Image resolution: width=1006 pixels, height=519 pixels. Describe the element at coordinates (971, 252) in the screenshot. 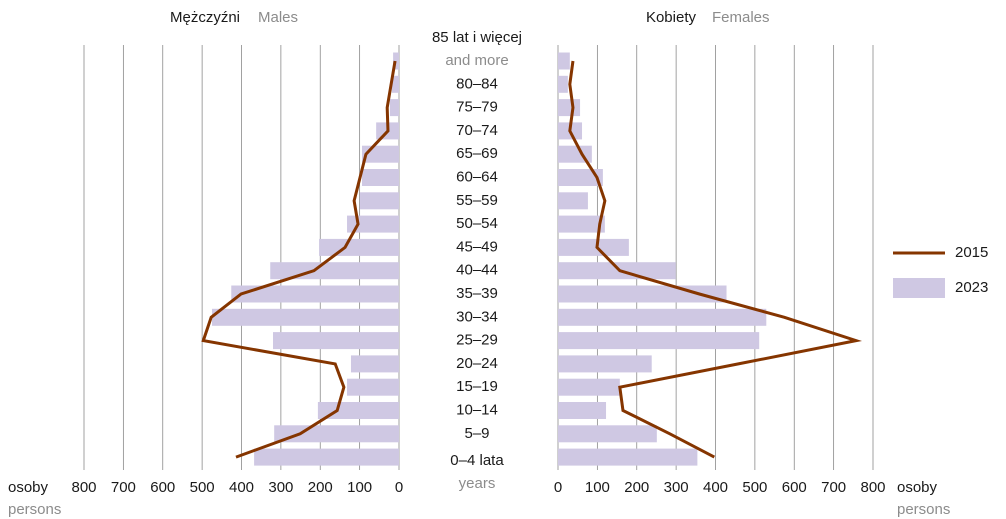

I see `legend-label: 2015` at that location.